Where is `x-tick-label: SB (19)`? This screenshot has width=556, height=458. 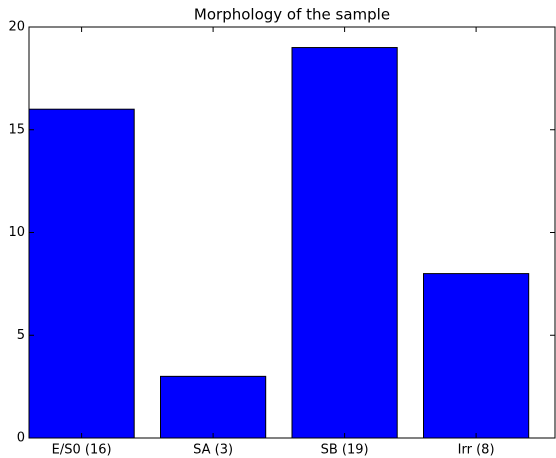 x-tick-label: SB (19) is located at coordinates (345, 450).